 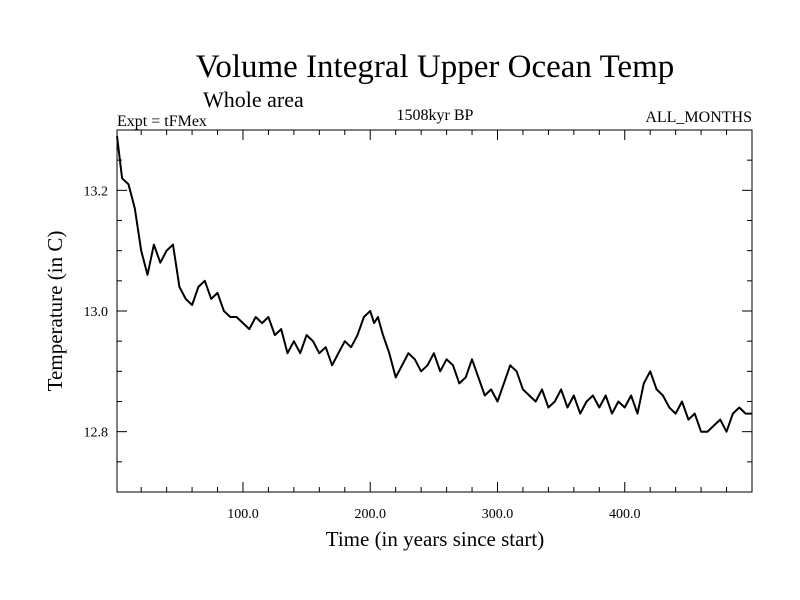 I want to click on months-label: ALL_MONTHS, so click(x=698, y=117).